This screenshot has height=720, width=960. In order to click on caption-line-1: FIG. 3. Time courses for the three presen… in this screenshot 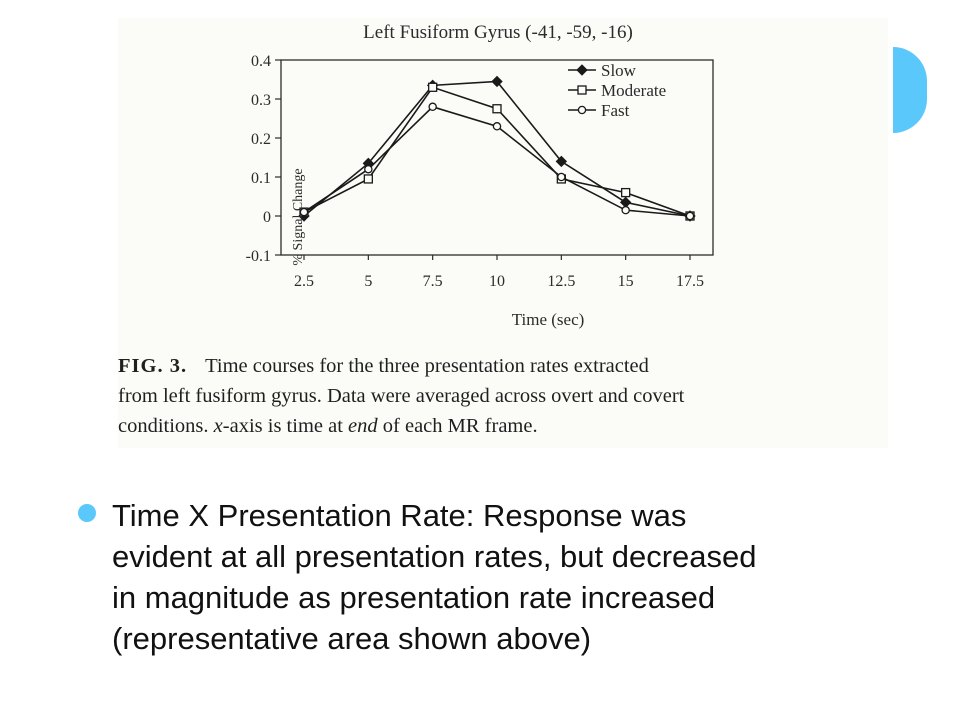, I will do `click(503, 366)`.